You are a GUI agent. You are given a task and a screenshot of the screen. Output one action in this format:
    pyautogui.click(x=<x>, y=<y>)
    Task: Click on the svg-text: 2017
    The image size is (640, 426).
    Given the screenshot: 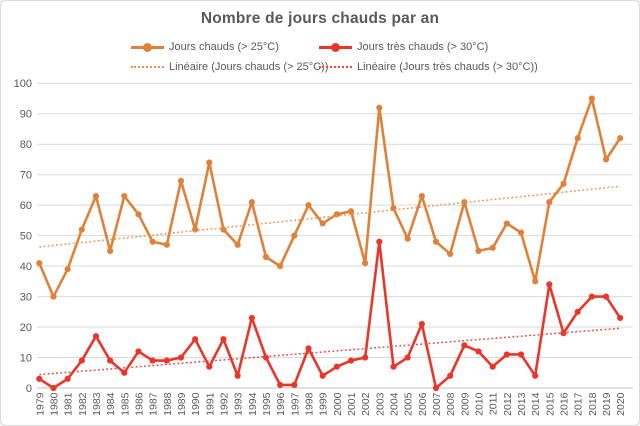 What is the action you would take?
    pyautogui.click(x=579, y=404)
    